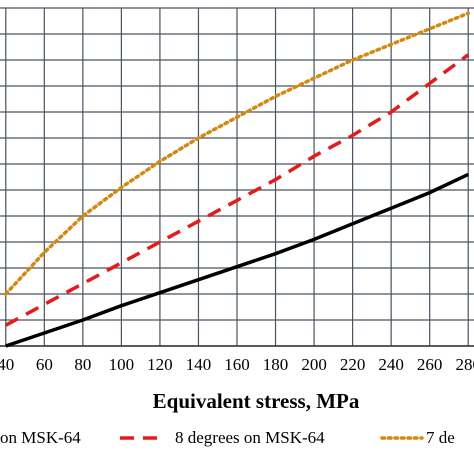 The width and height of the screenshot is (474, 474). I want to click on x-tick-label: 180, so click(276, 364).